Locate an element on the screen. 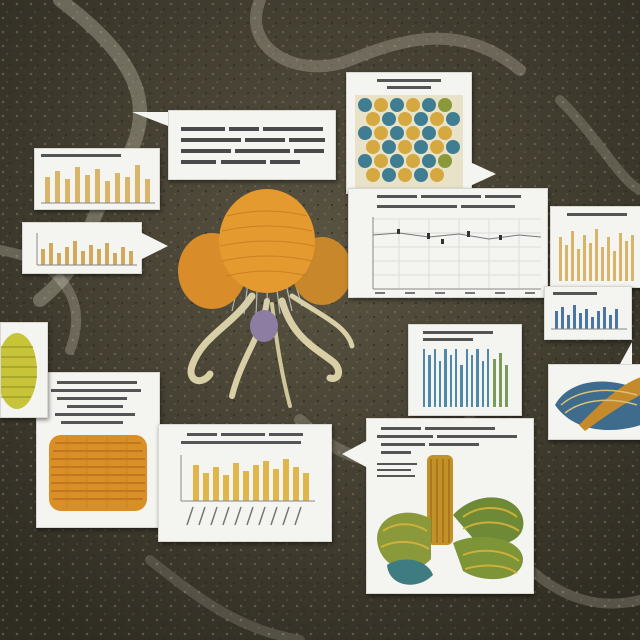  top-center-text-note is located at coordinates (252, 145).